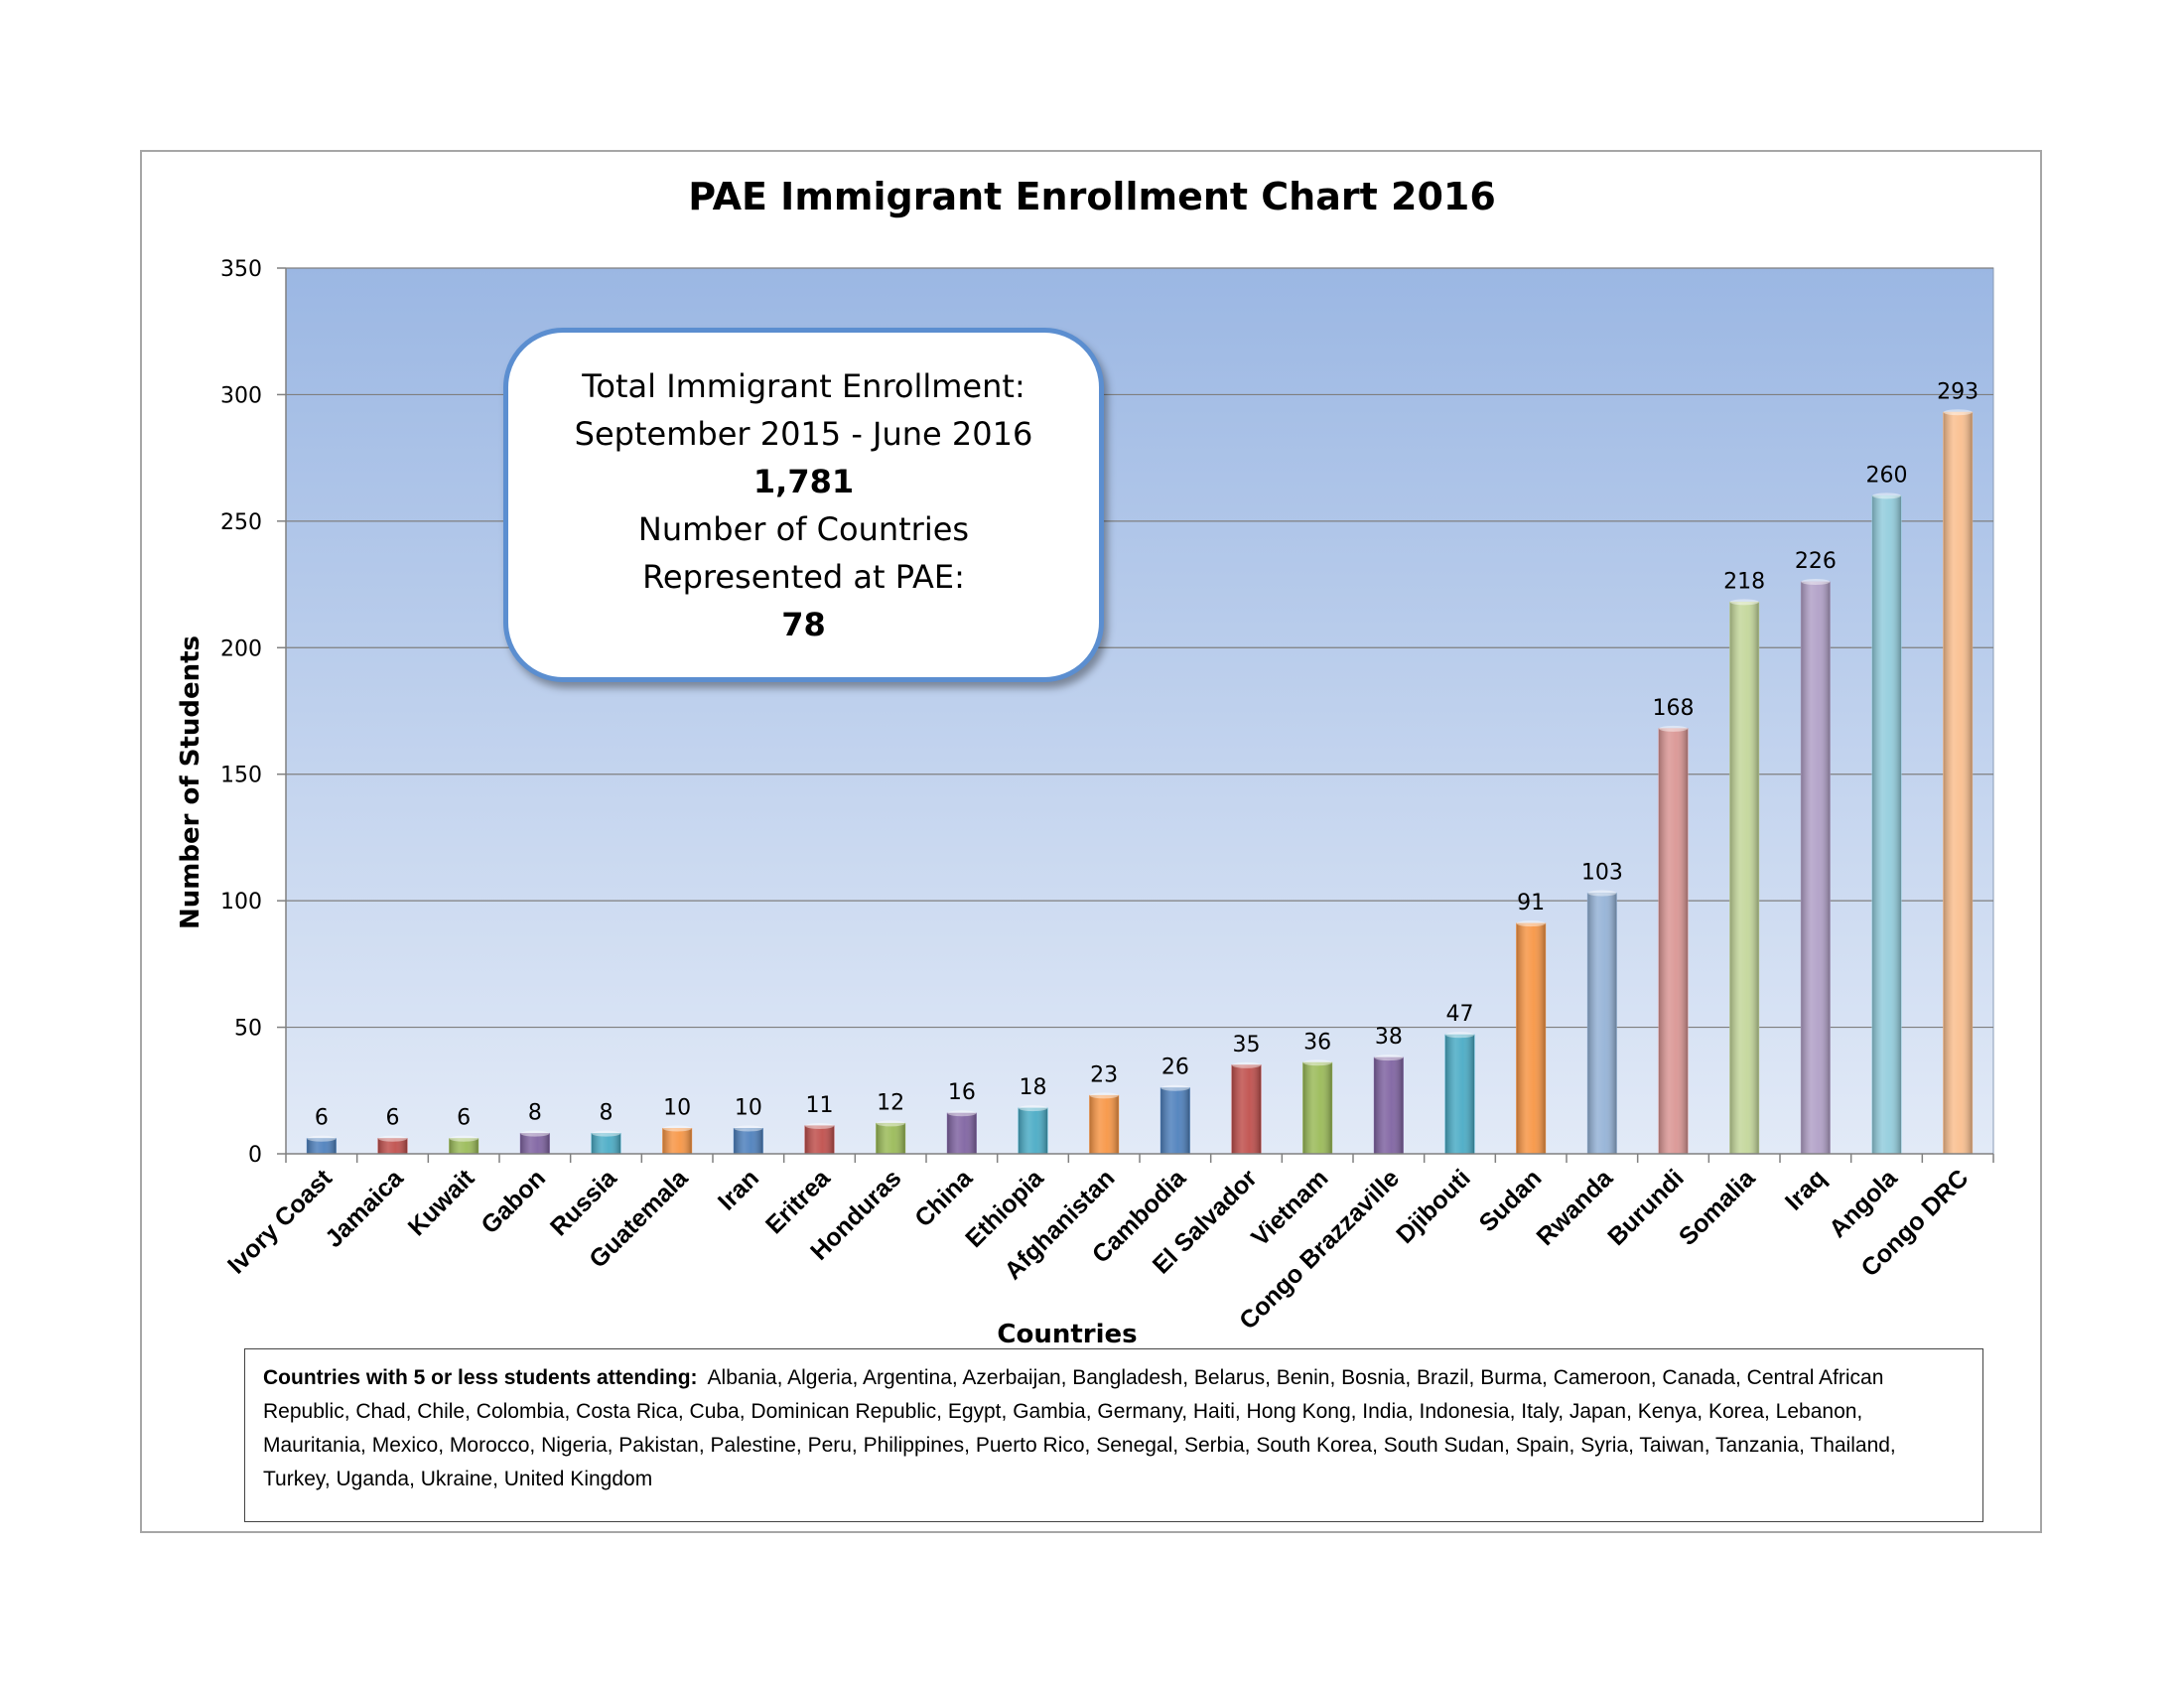 The height and width of the screenshot is (1688, 2184). I want to click on data-label: 38, so click(1389, 1037).